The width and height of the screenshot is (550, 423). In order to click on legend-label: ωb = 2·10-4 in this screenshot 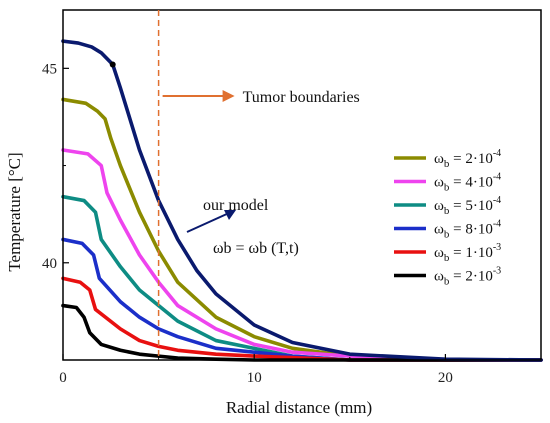, I will do `click(467, 159)`.